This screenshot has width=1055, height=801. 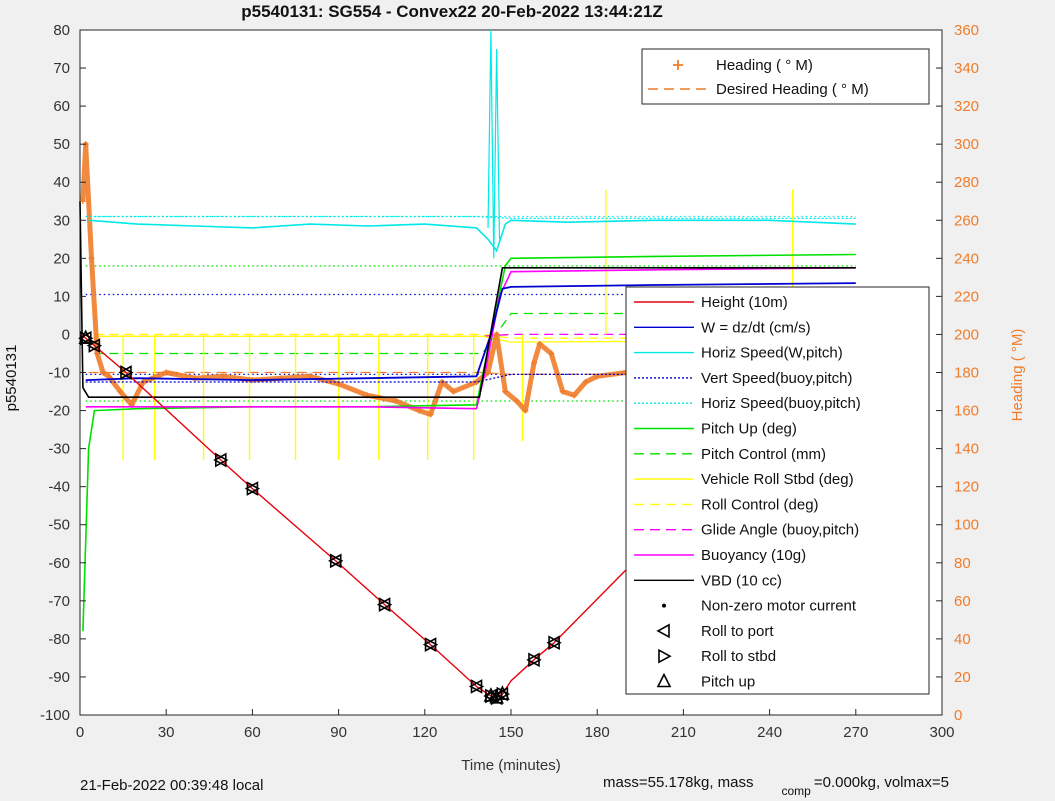 What do you see at coordinates (61, 68) in the screenshot?
I see `y-tick-label: 70` at bounding box center [61, 68].